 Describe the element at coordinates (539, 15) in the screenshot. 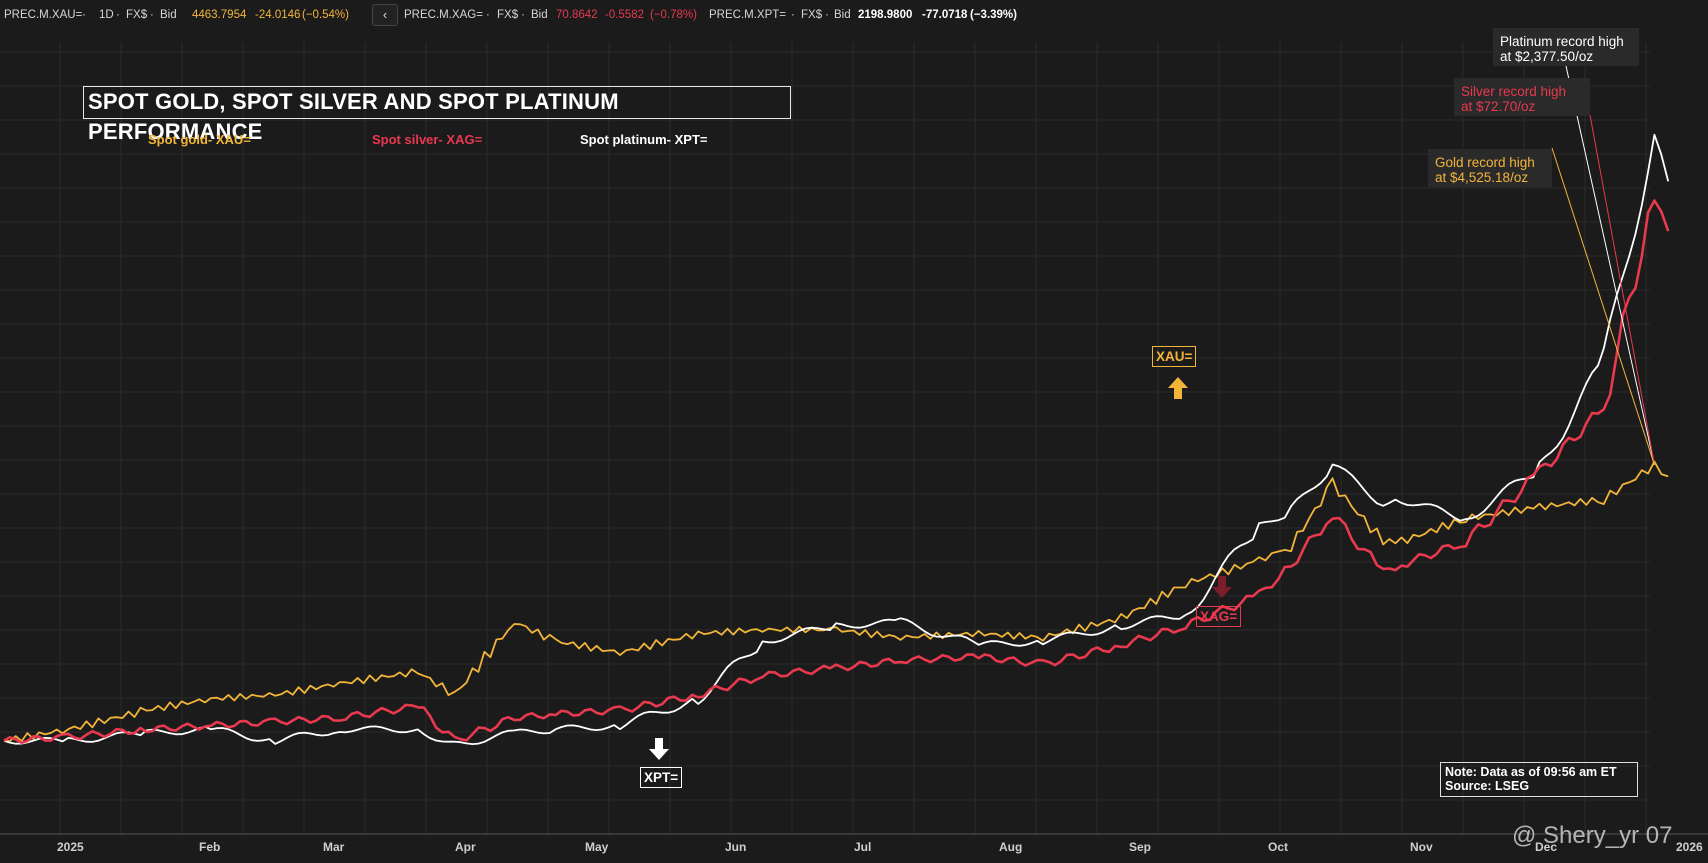

I see `xag-side: Bid` at that location.